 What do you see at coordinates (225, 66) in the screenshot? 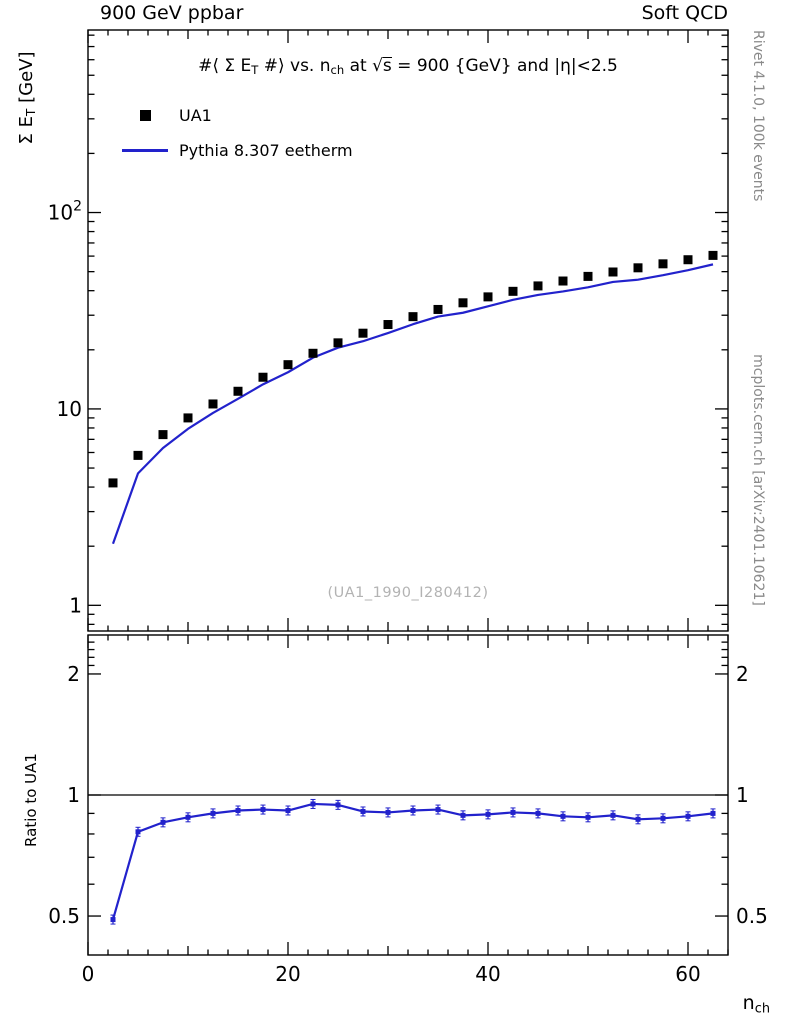
I see `label-segment: #⟨ Σ E` at bounding box center [225, 66].